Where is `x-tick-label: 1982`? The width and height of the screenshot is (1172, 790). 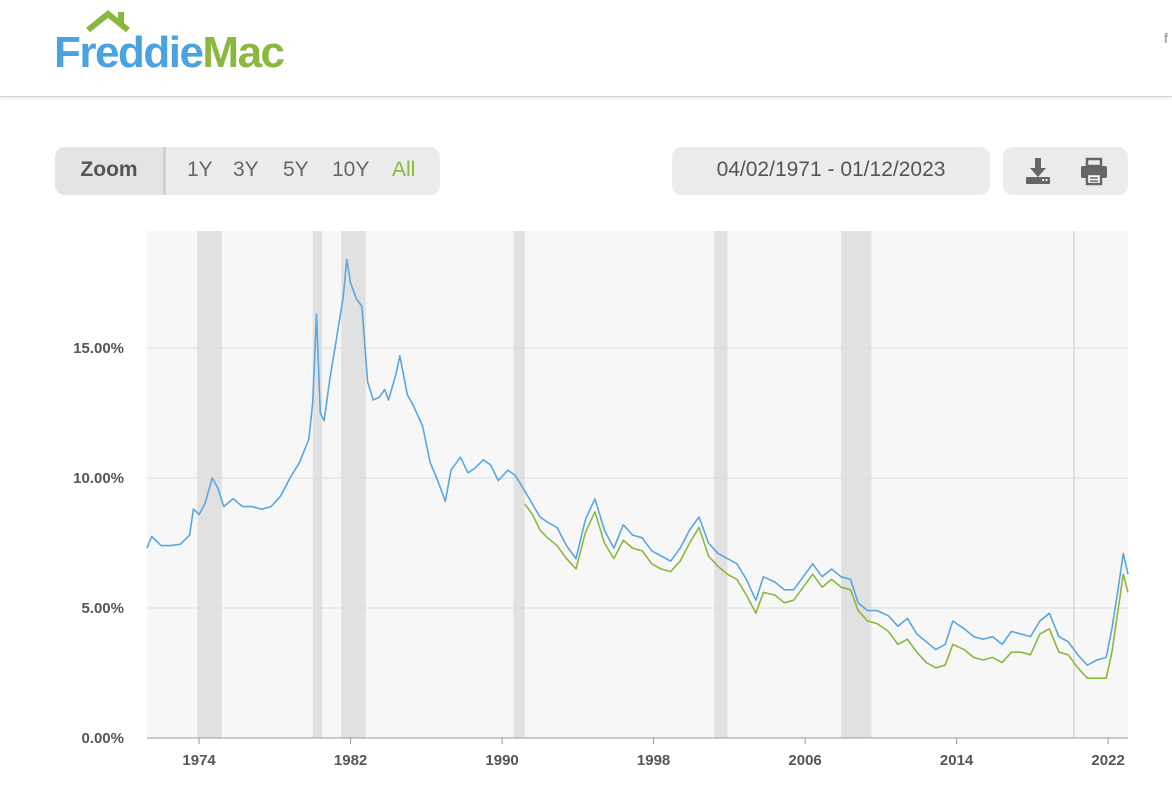 x-tick-label: 1982 is located at coordinates (350, 760).